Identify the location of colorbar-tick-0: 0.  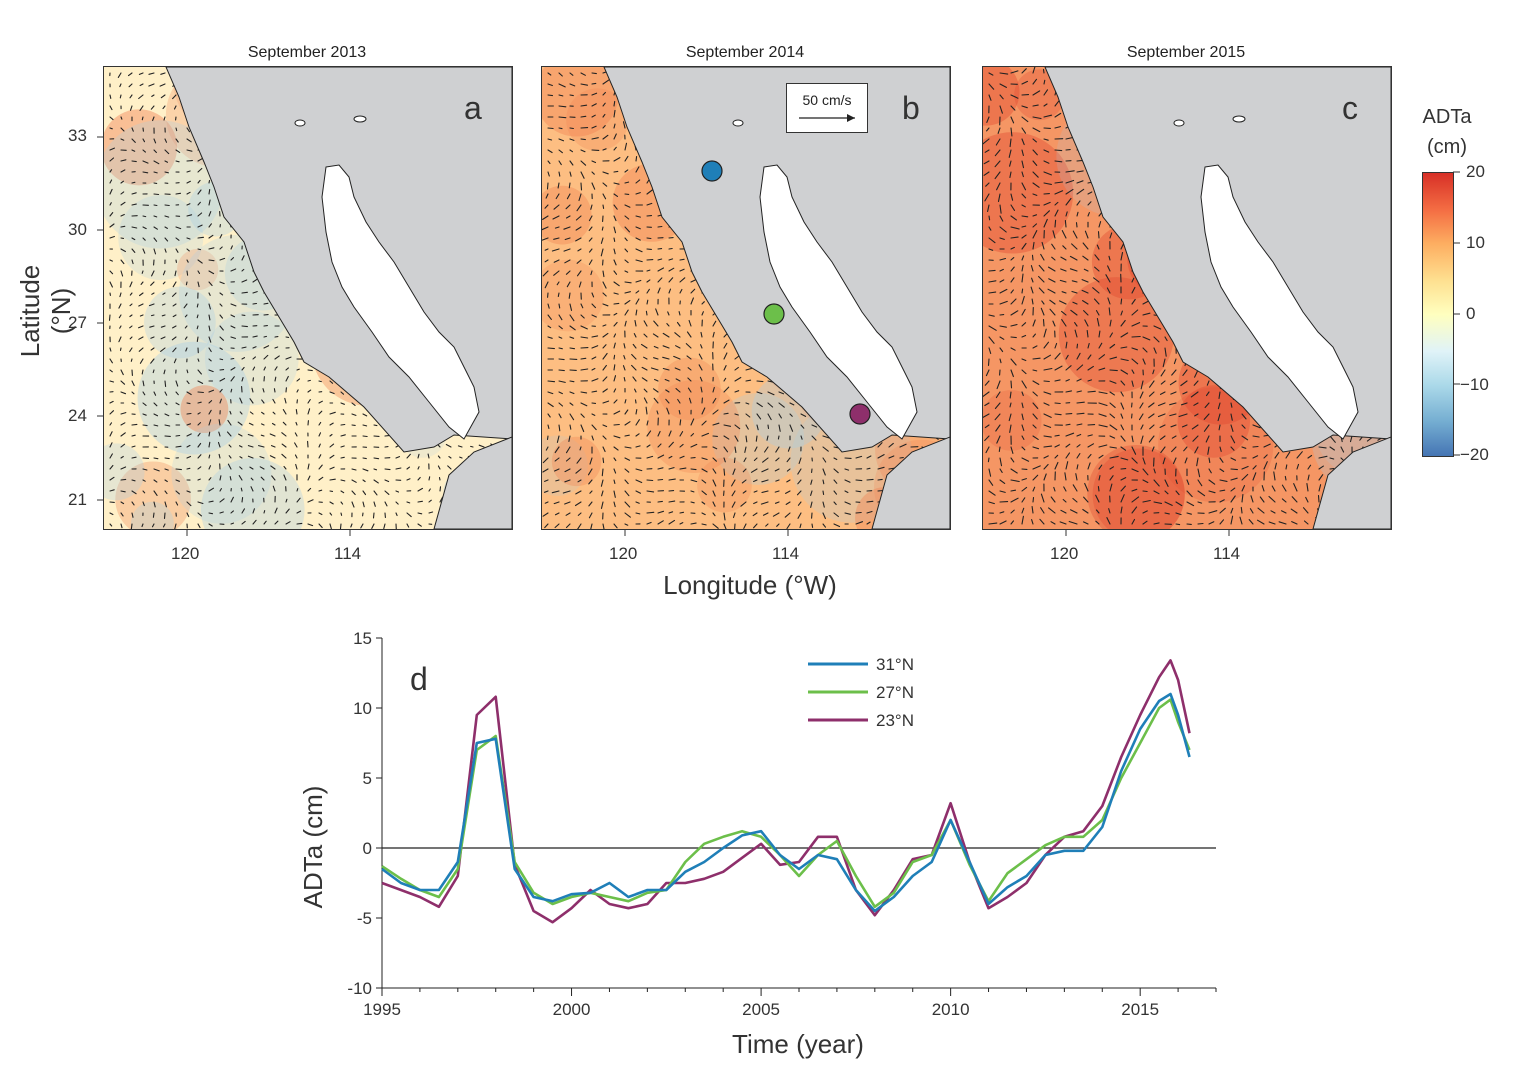
(1471, 313).